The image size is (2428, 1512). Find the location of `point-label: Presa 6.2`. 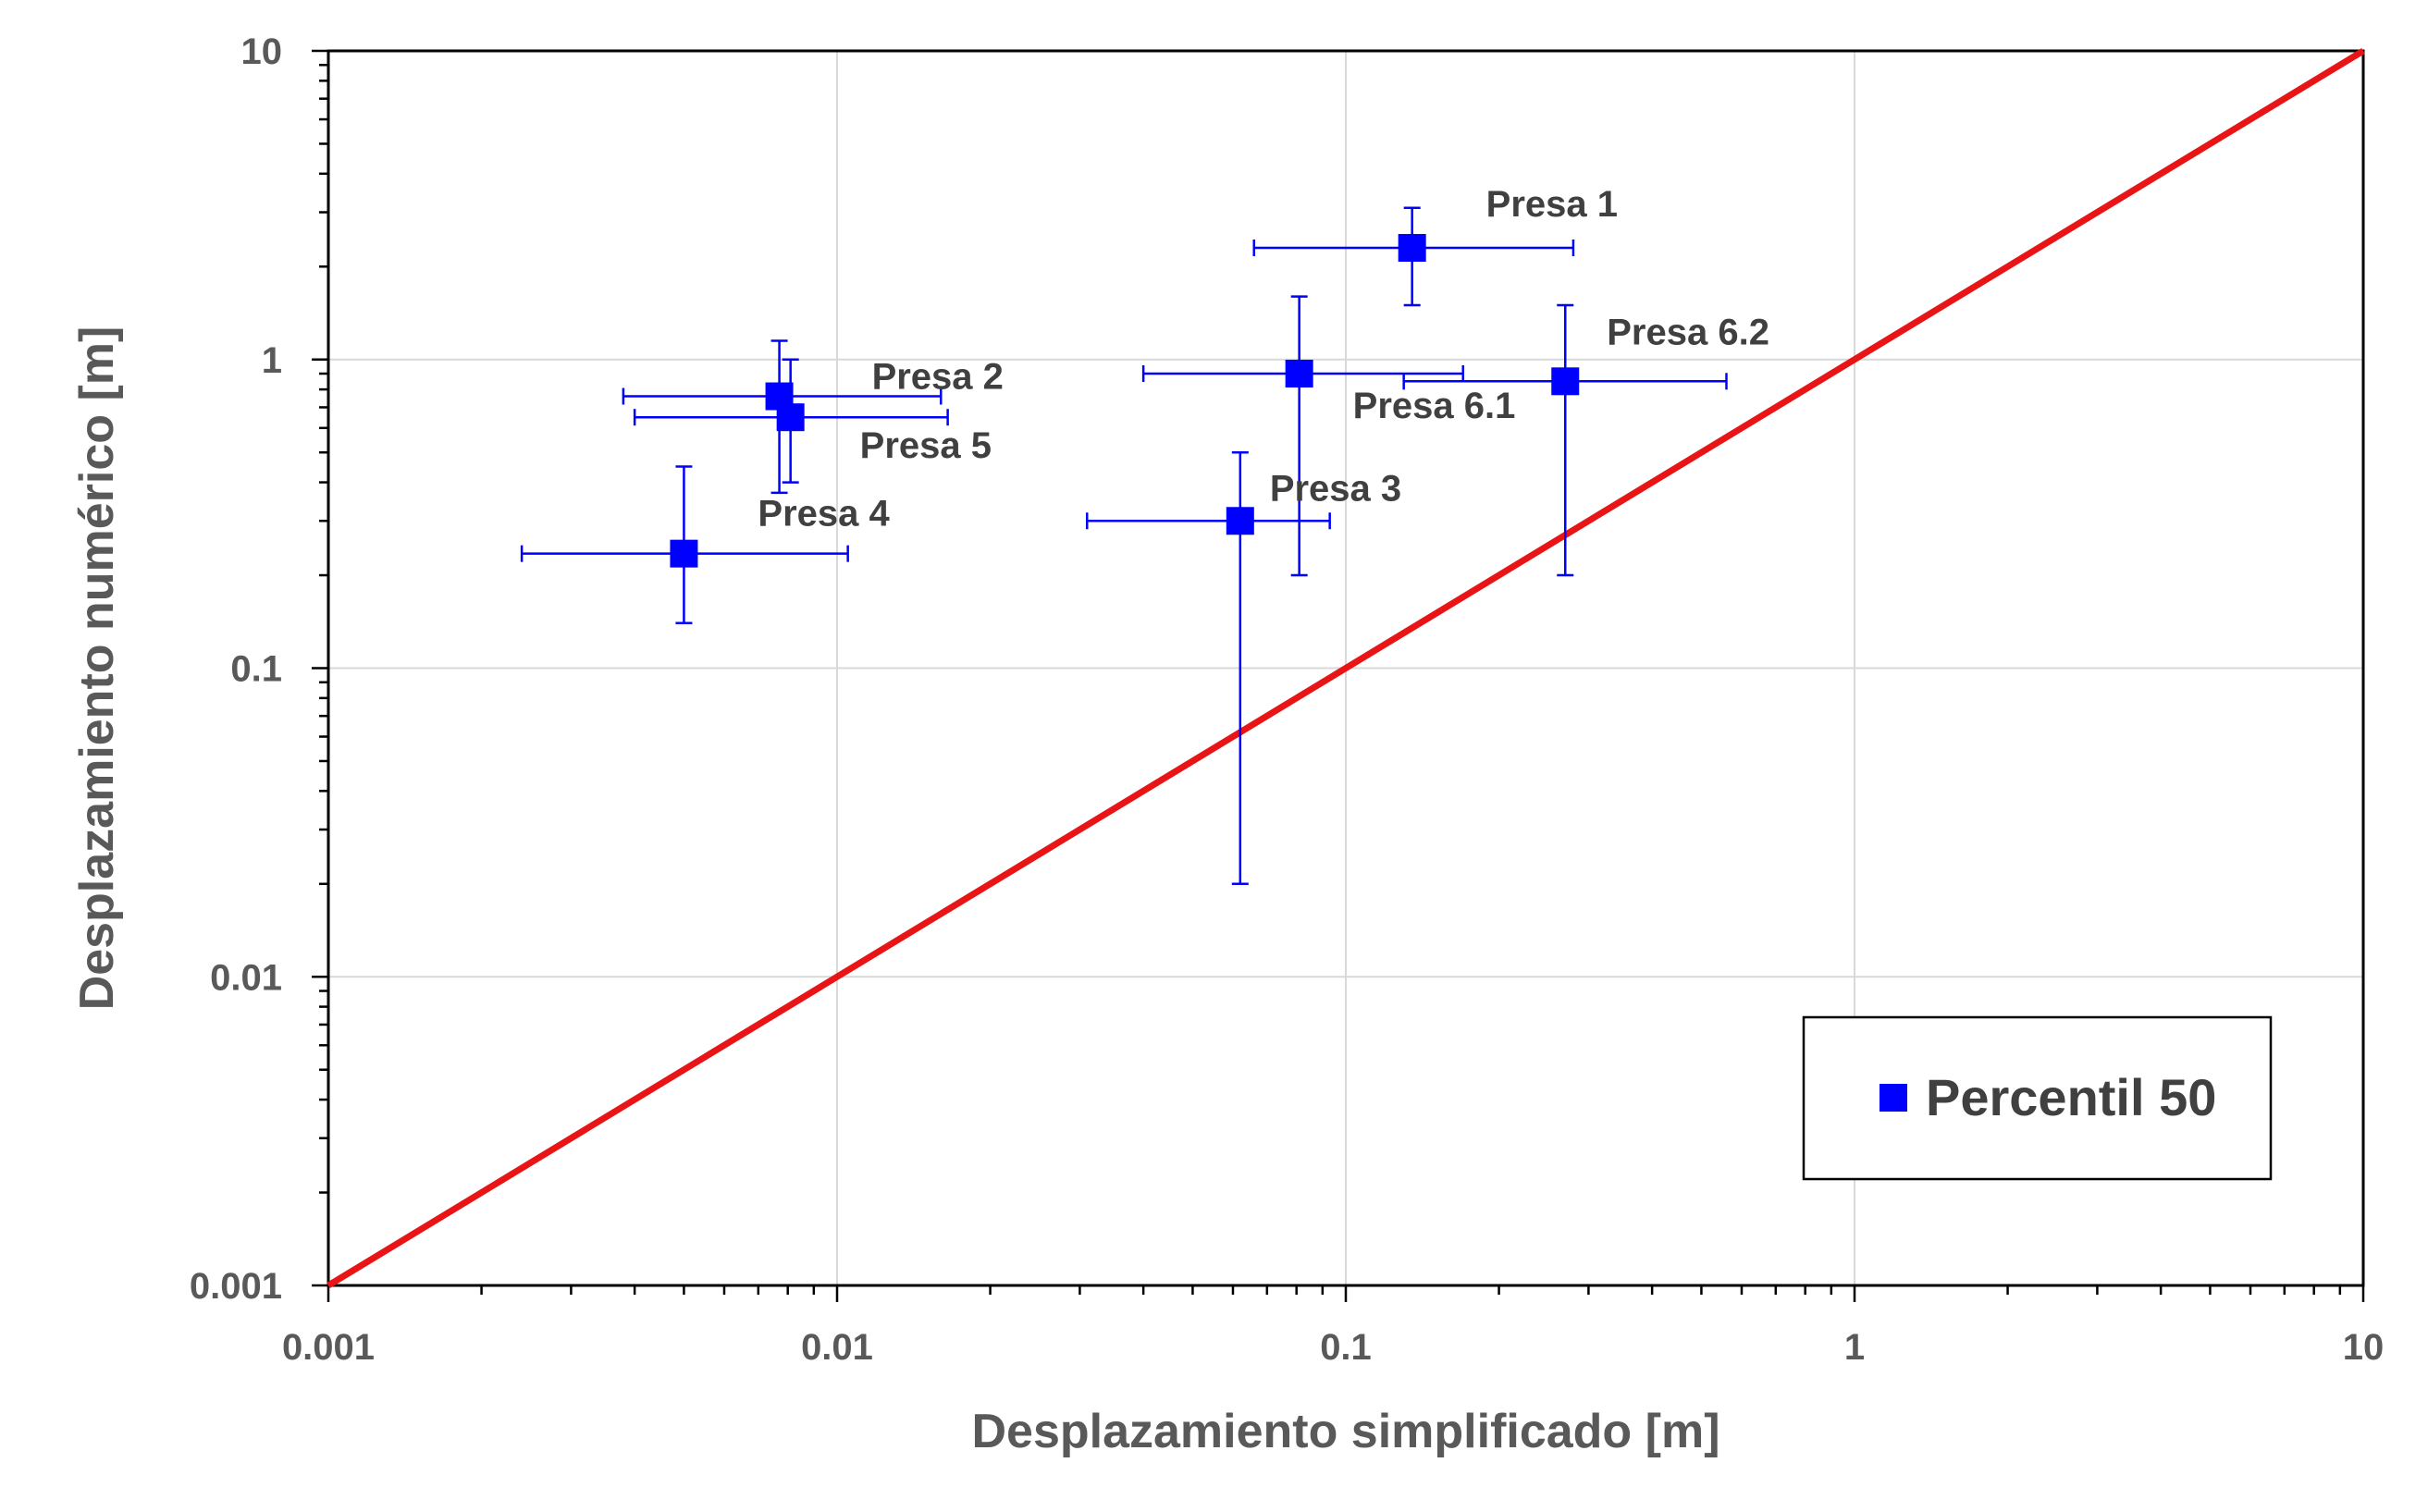

point-label: Presa 6.2 is located at coordinates (1688, 332).